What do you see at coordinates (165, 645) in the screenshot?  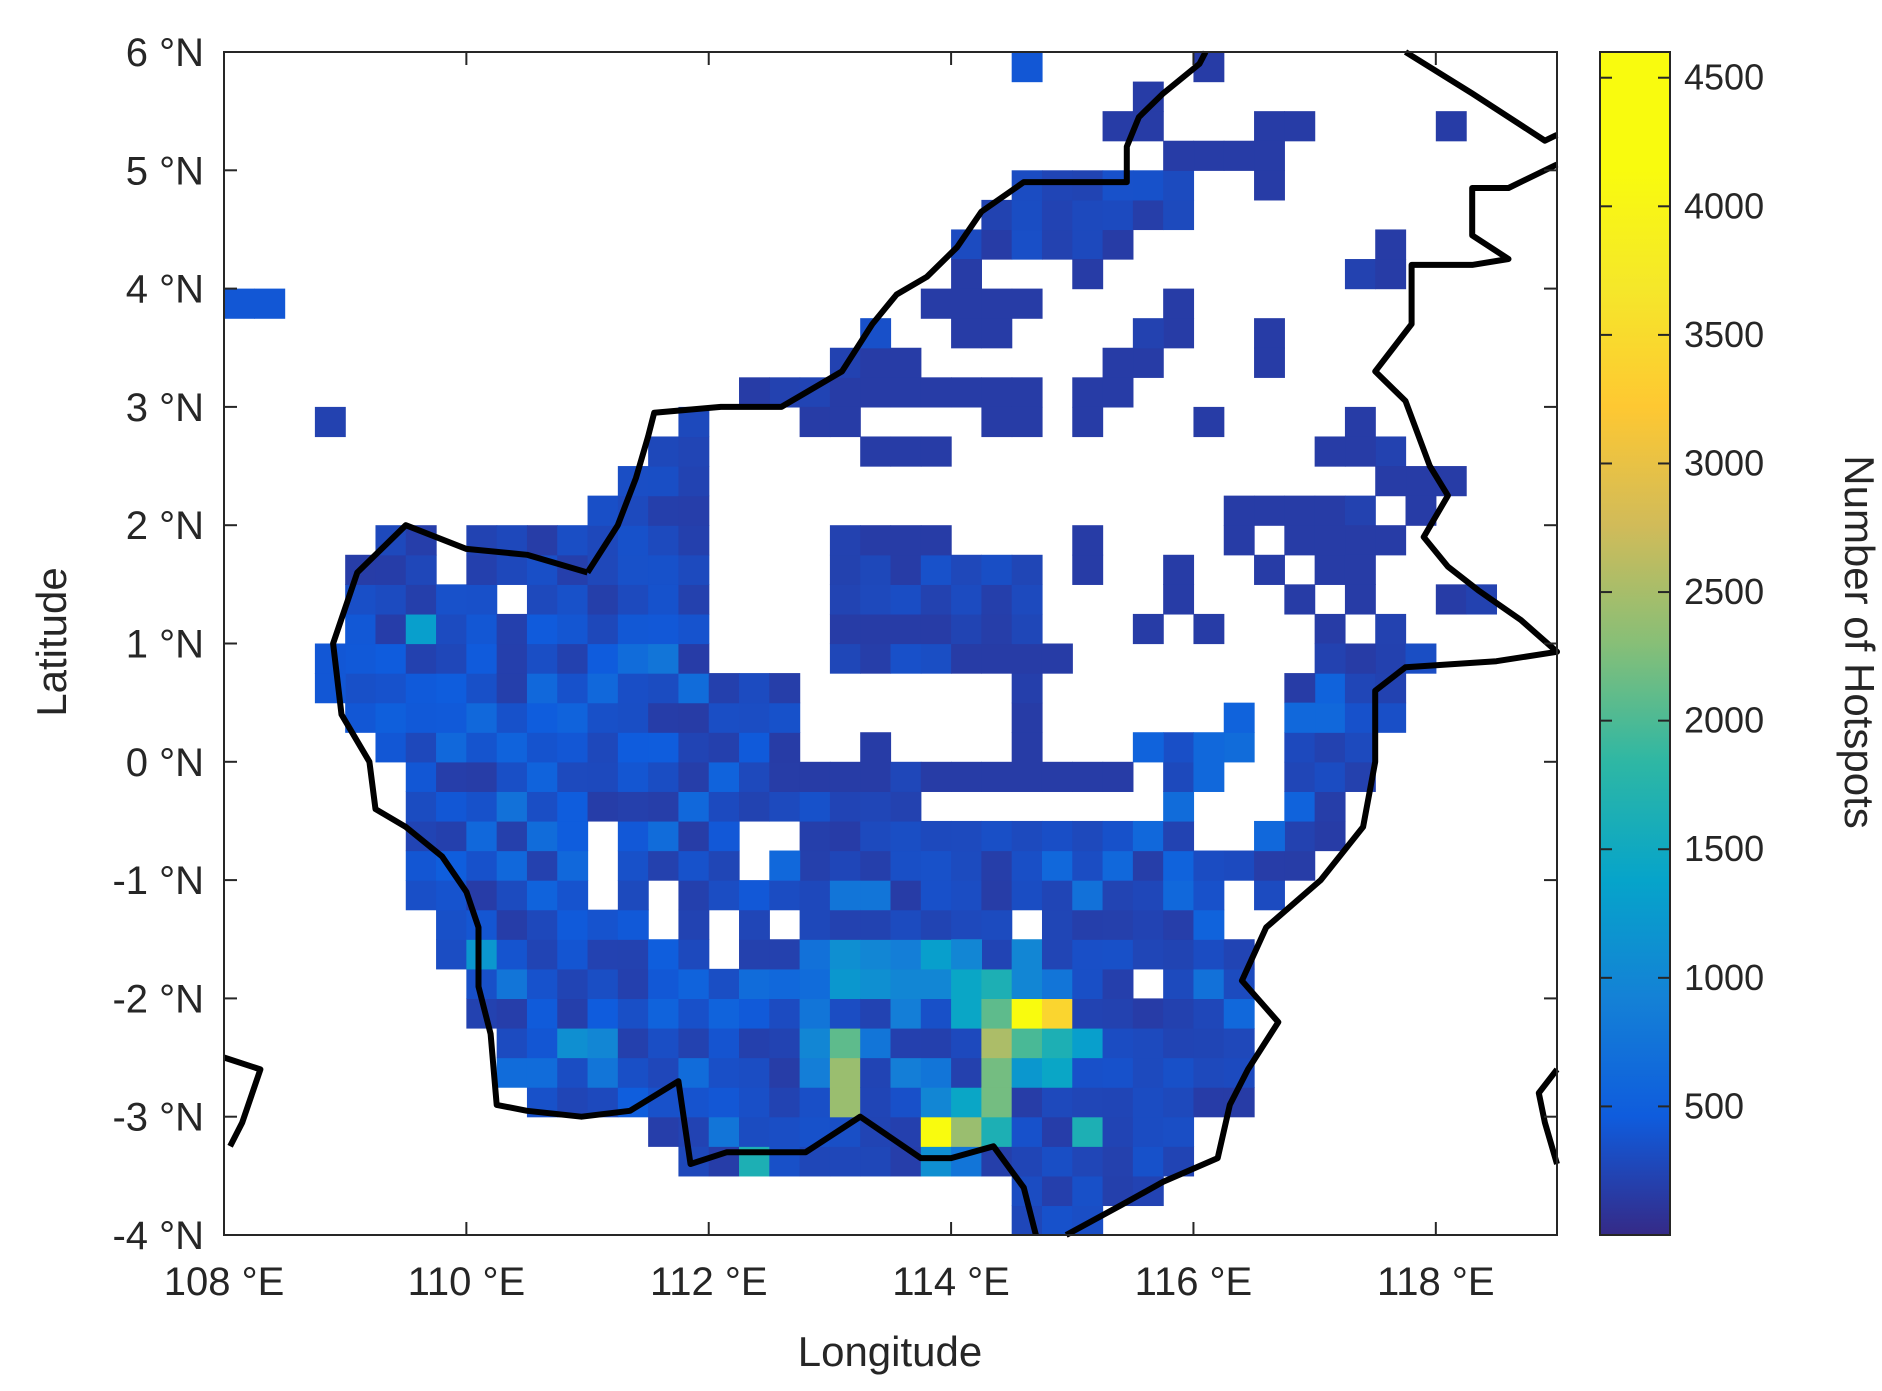 I see `y-tick-label: 1 °N` at bounding box center [165, 645].